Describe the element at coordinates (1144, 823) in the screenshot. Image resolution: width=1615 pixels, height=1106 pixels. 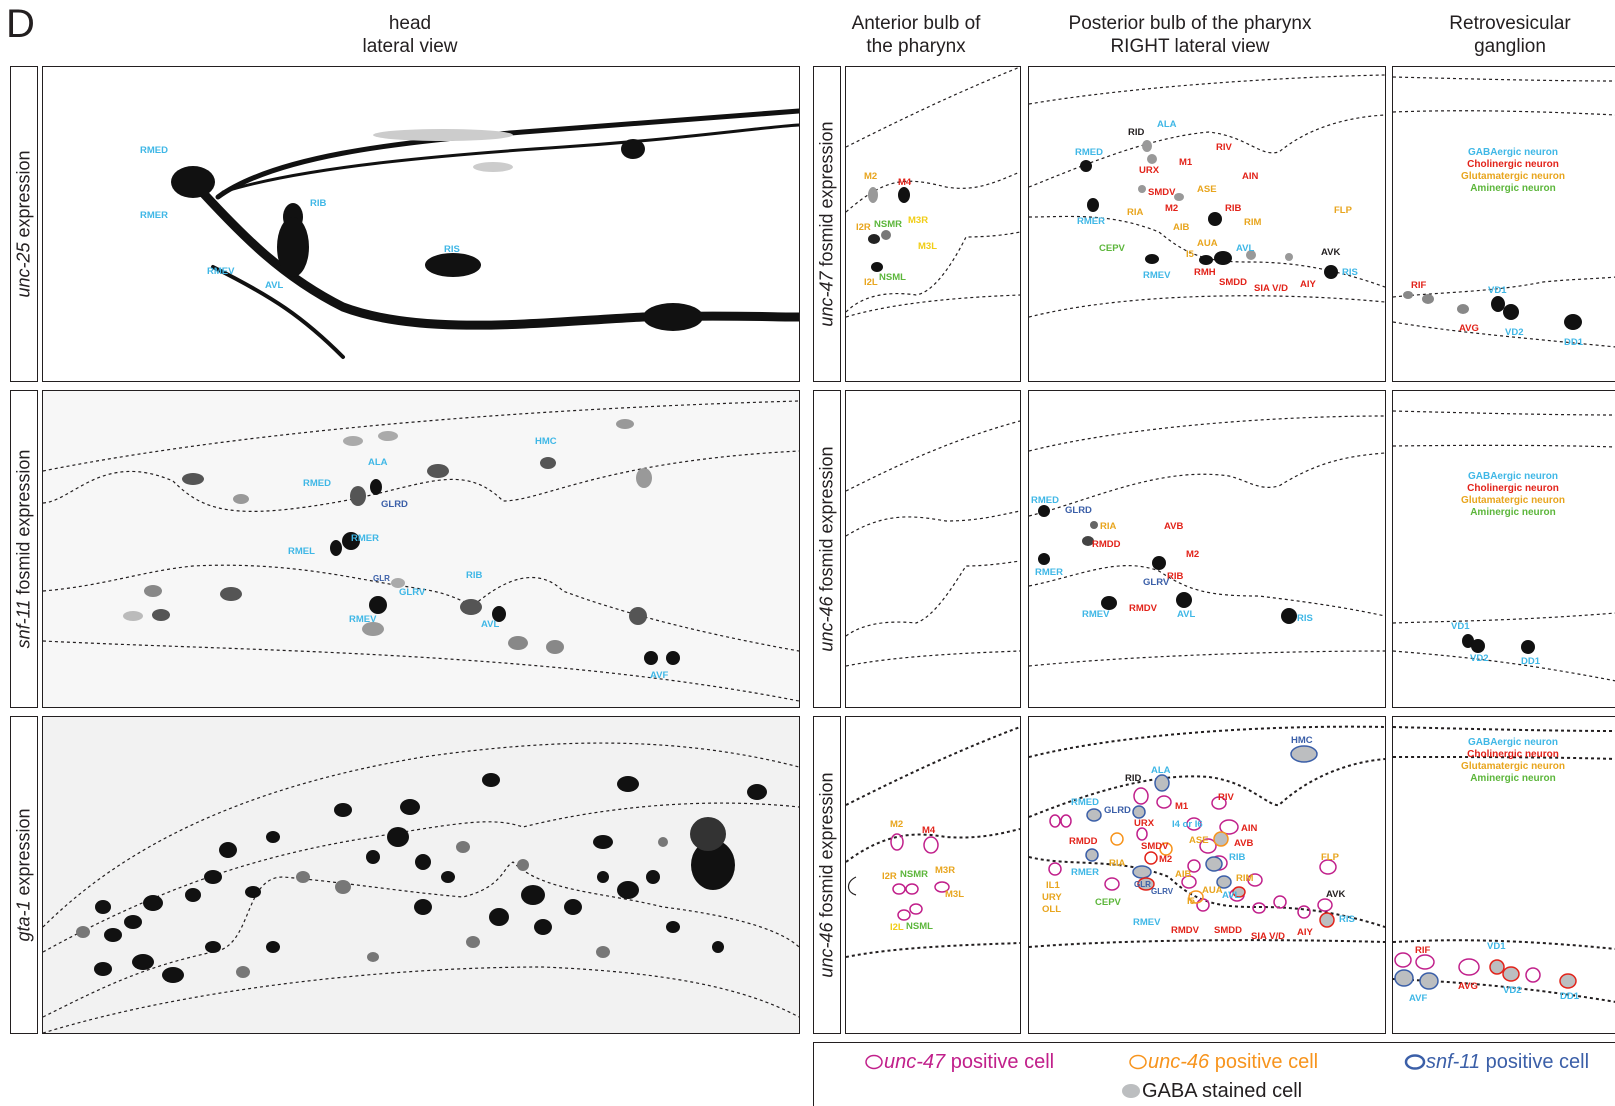
I see `neuron-label: URX` at that location.